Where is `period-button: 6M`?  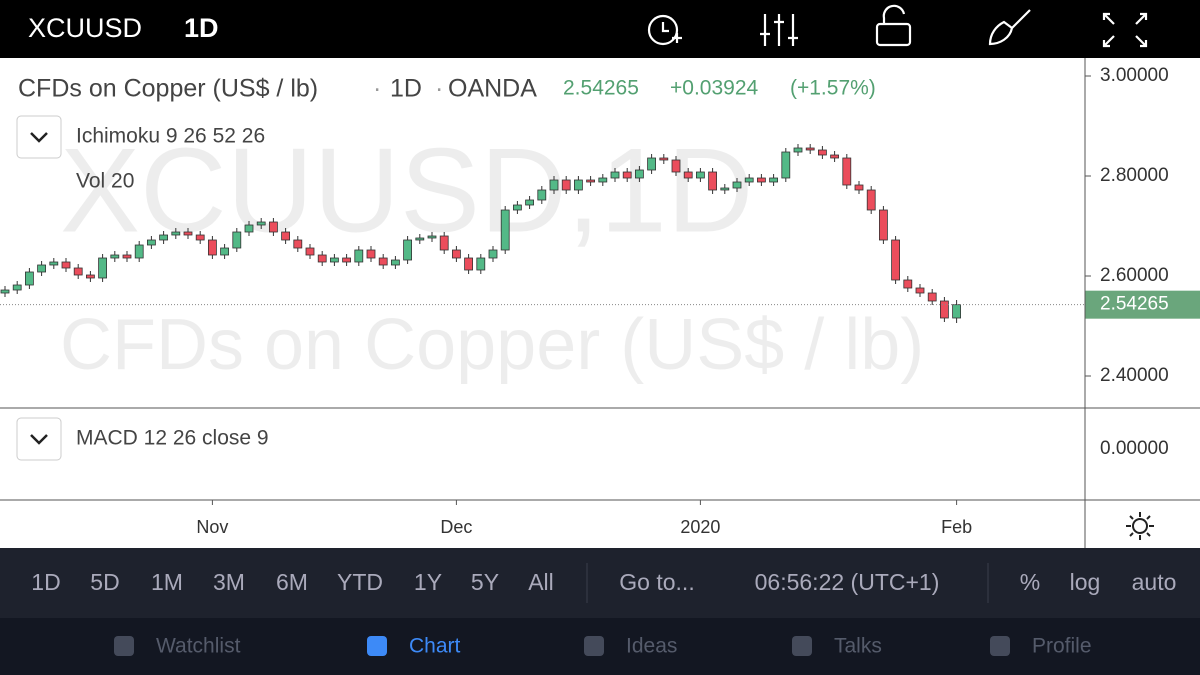 period-button: 6M is located at coordinates (292, 582).